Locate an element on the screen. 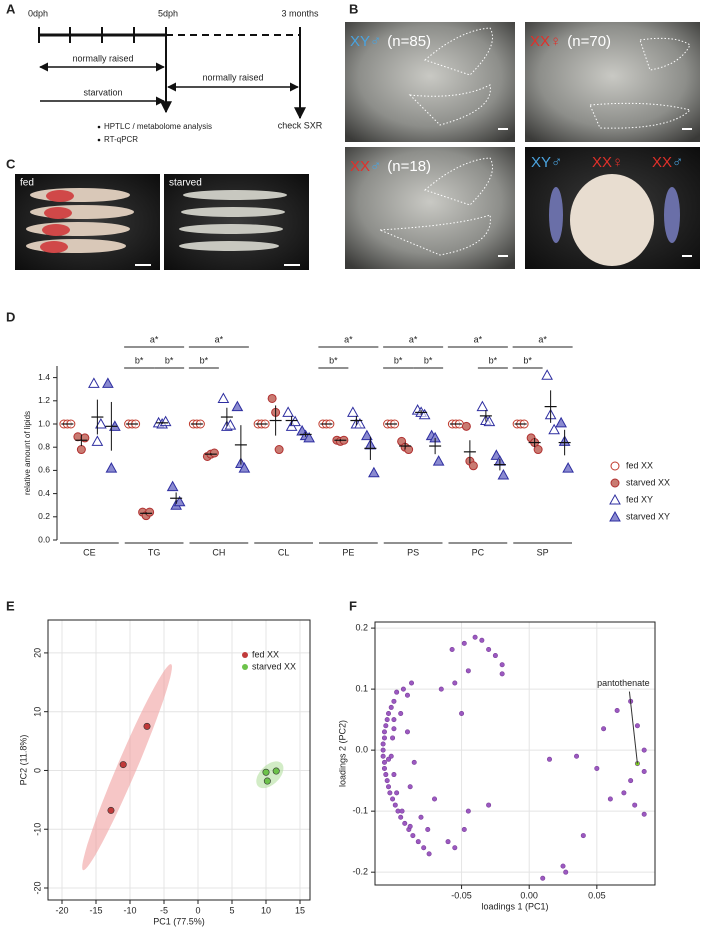  sample-size: (n=70) is located at coordinates (589, 41).